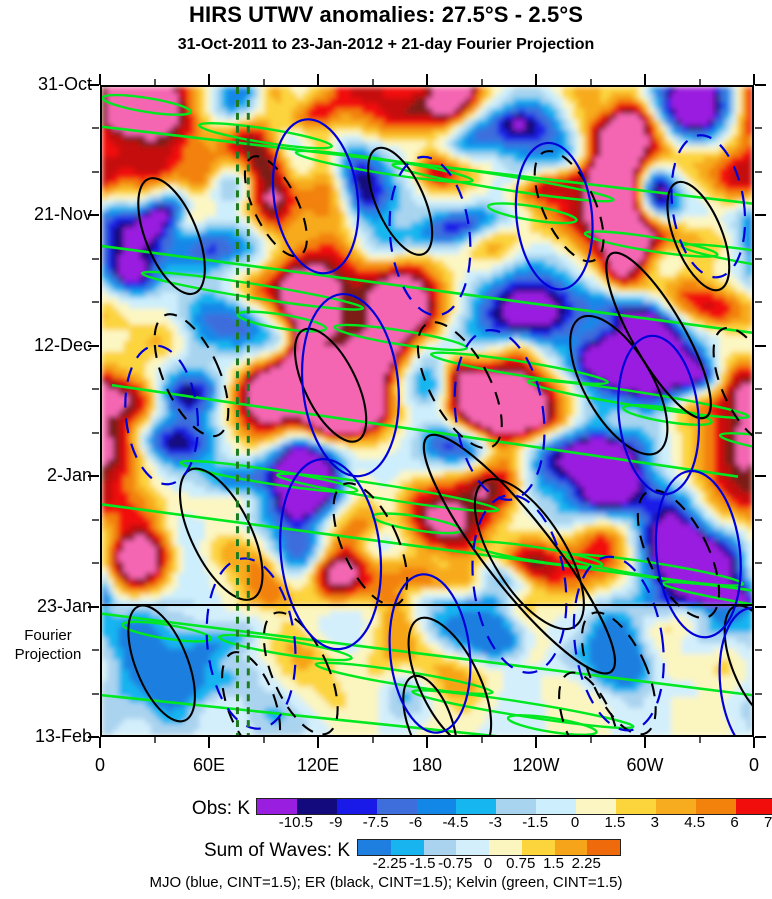  I want to click on colorbar-obs-bar, so click(514, 806).